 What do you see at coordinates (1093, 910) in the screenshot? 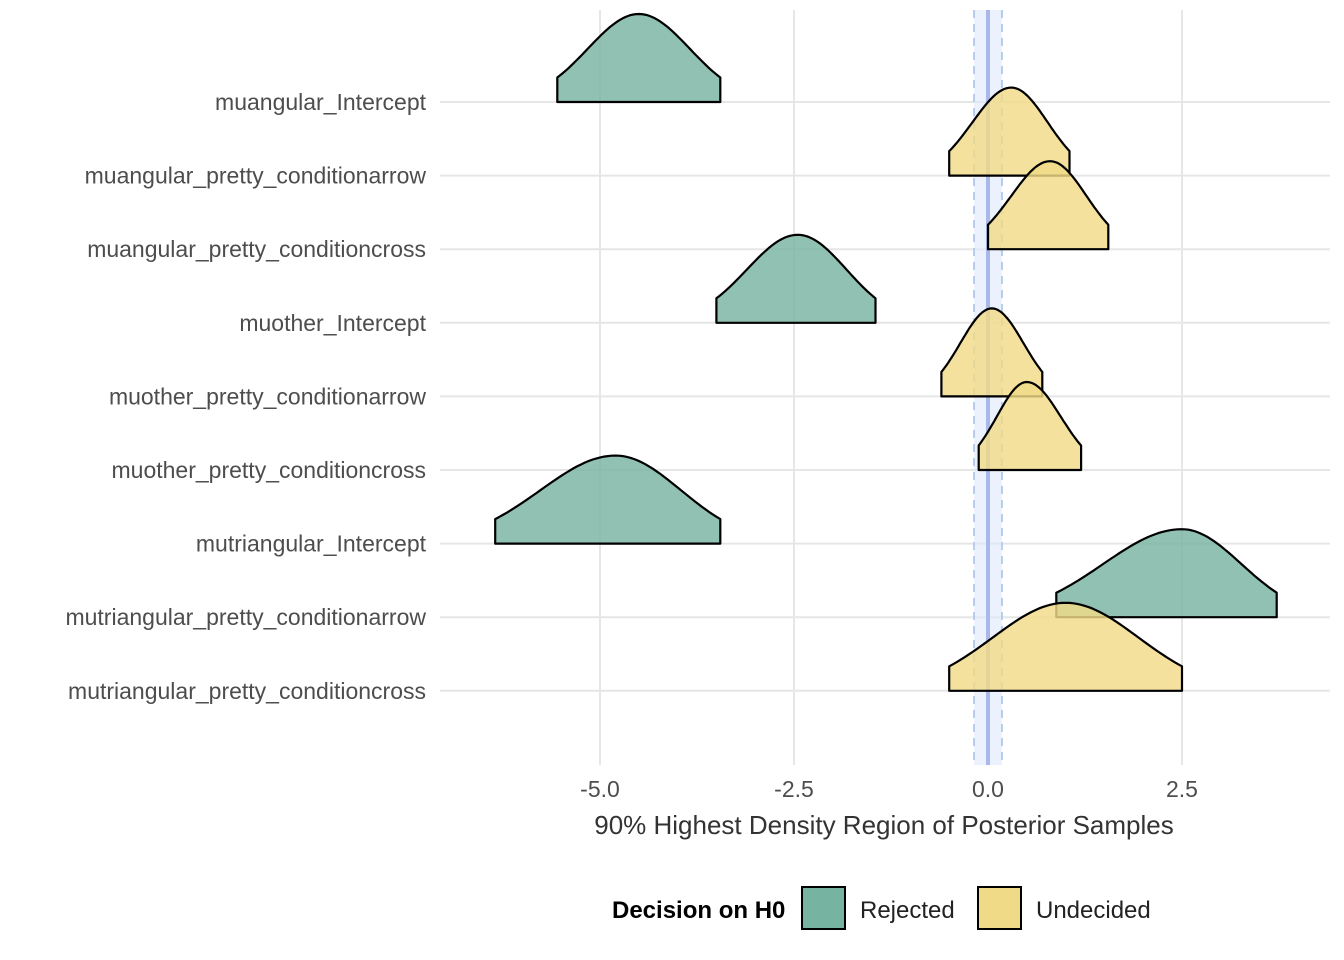
I see `legend-label-undecided: Undecided` at bounding box center [1093, 910].